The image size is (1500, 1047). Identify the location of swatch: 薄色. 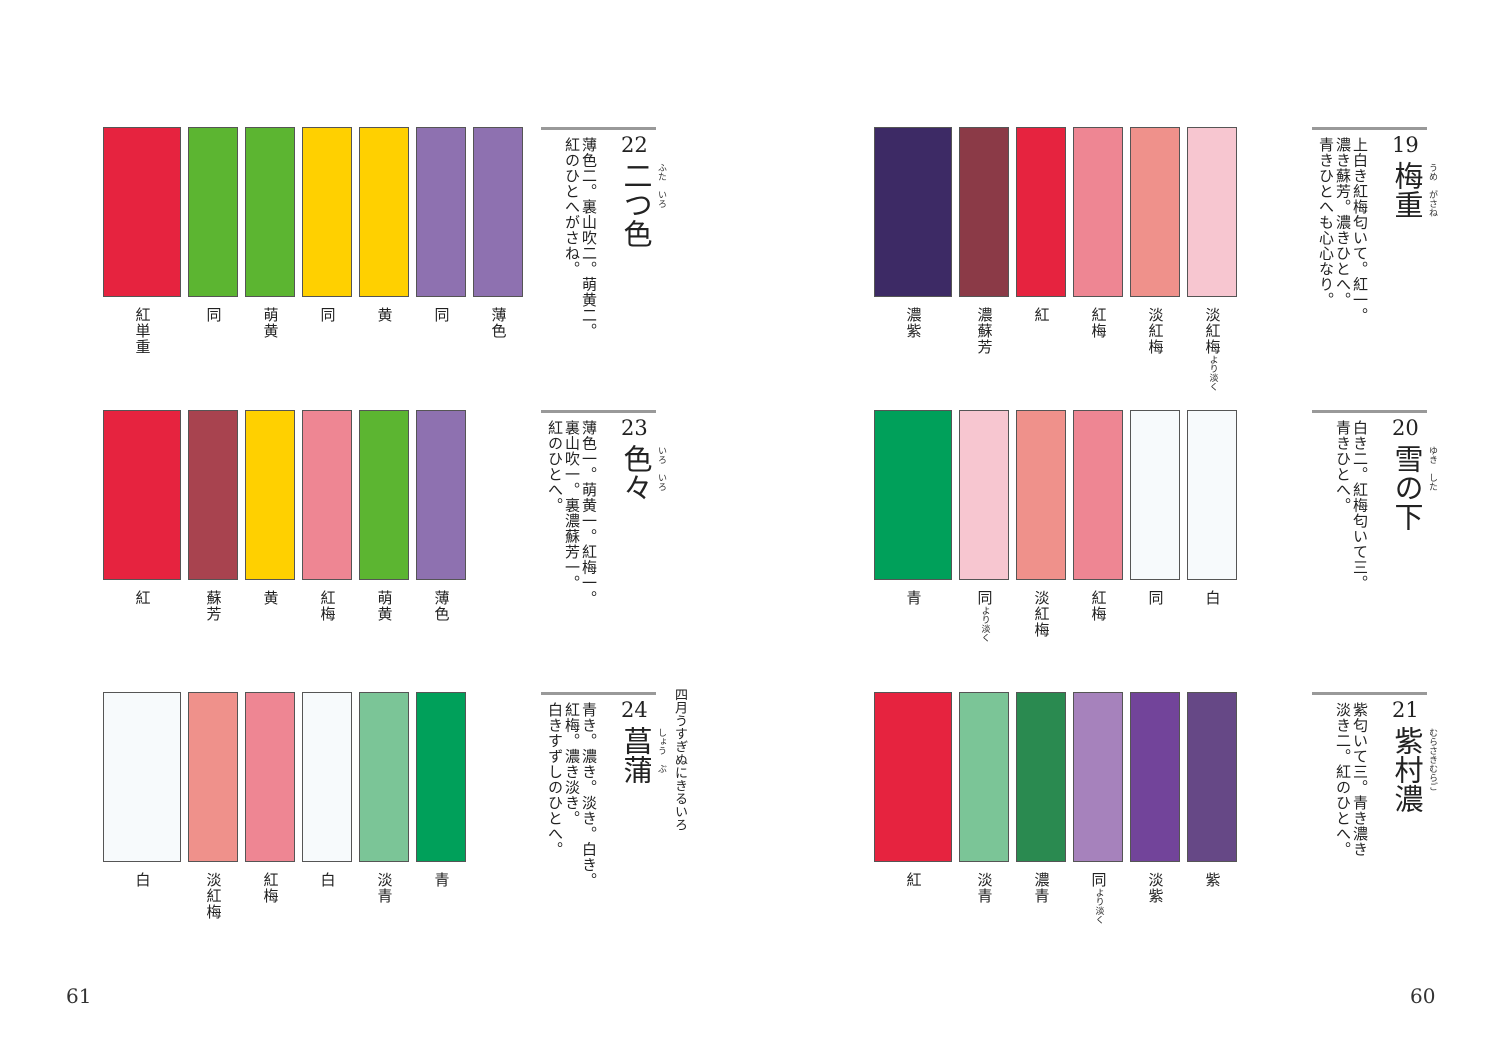
(441, 525).